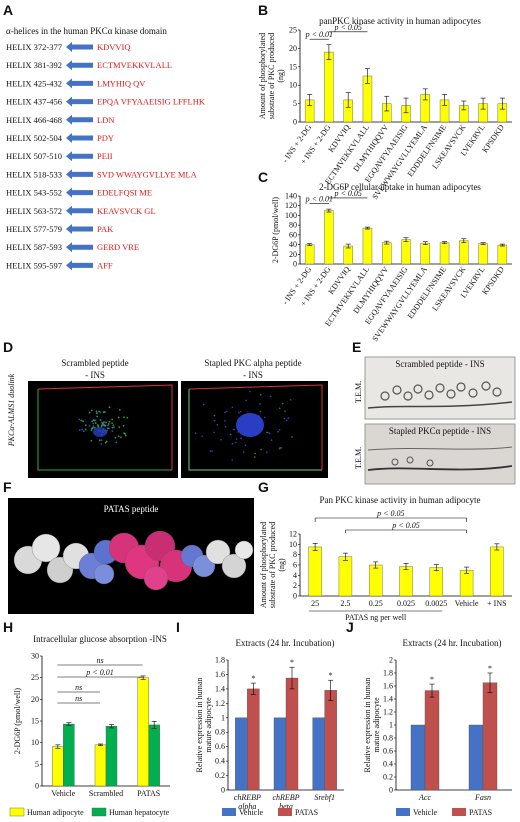 The width and height of the screenshot is (520, 822). What do you see at coordinates (208, 725) in the screenshot?
I see `y-axis-label: mature adipocyte` at bounding box center [208, 725].